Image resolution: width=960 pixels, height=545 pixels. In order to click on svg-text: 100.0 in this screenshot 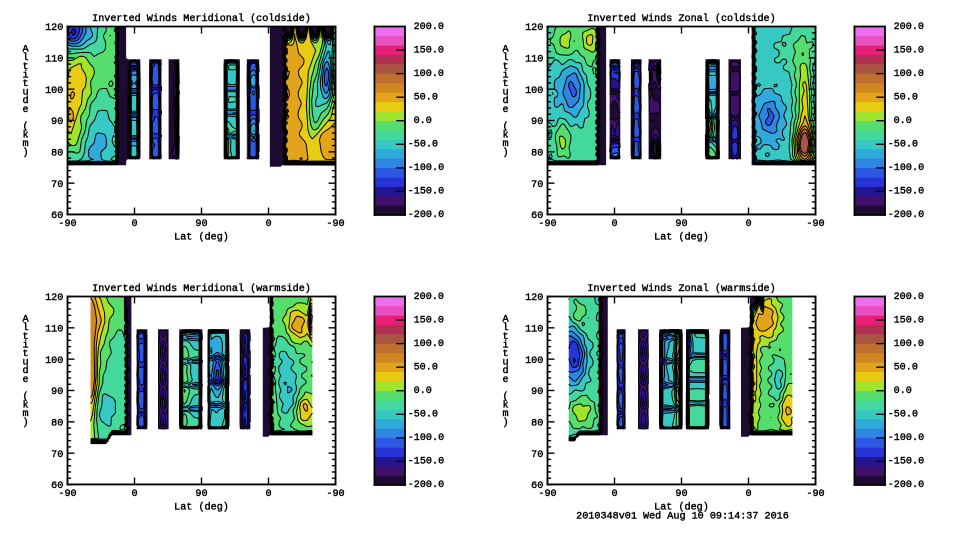, I will do `click(429, 74)`.